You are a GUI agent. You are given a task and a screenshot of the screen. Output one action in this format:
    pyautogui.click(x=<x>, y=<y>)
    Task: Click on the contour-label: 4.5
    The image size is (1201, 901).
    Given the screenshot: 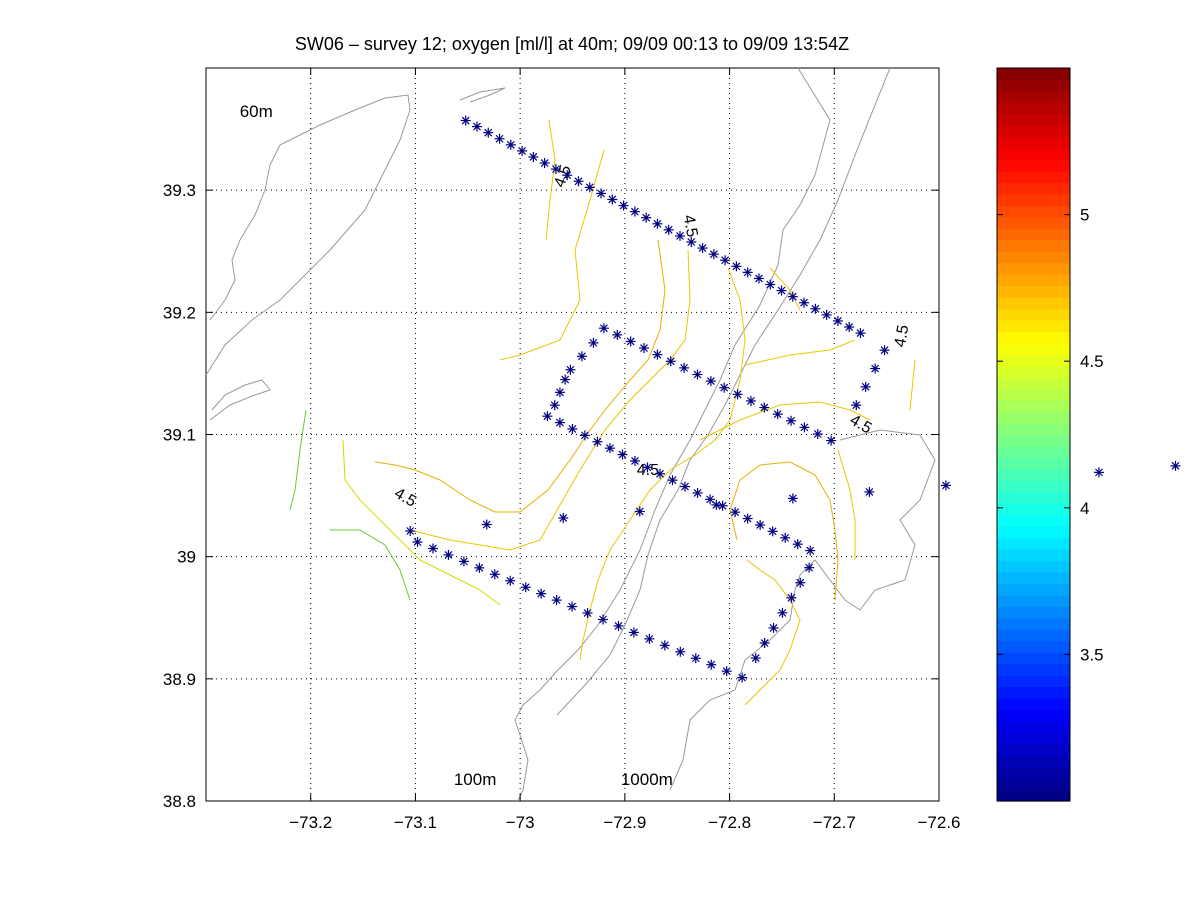 What is the action you would take?
    pyautogui.click(x=902, y=335)
    